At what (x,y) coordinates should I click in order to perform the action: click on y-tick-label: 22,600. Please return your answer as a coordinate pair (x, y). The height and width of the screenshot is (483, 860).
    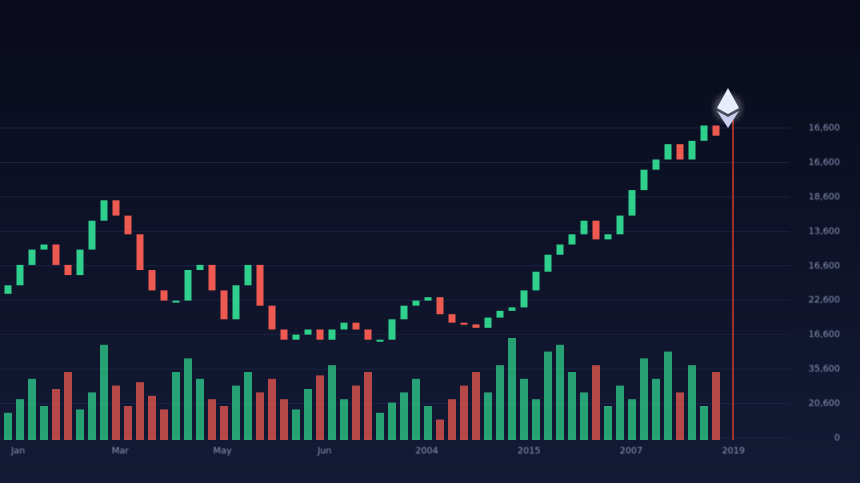
    Looking at the image, I should click on (825, 301).